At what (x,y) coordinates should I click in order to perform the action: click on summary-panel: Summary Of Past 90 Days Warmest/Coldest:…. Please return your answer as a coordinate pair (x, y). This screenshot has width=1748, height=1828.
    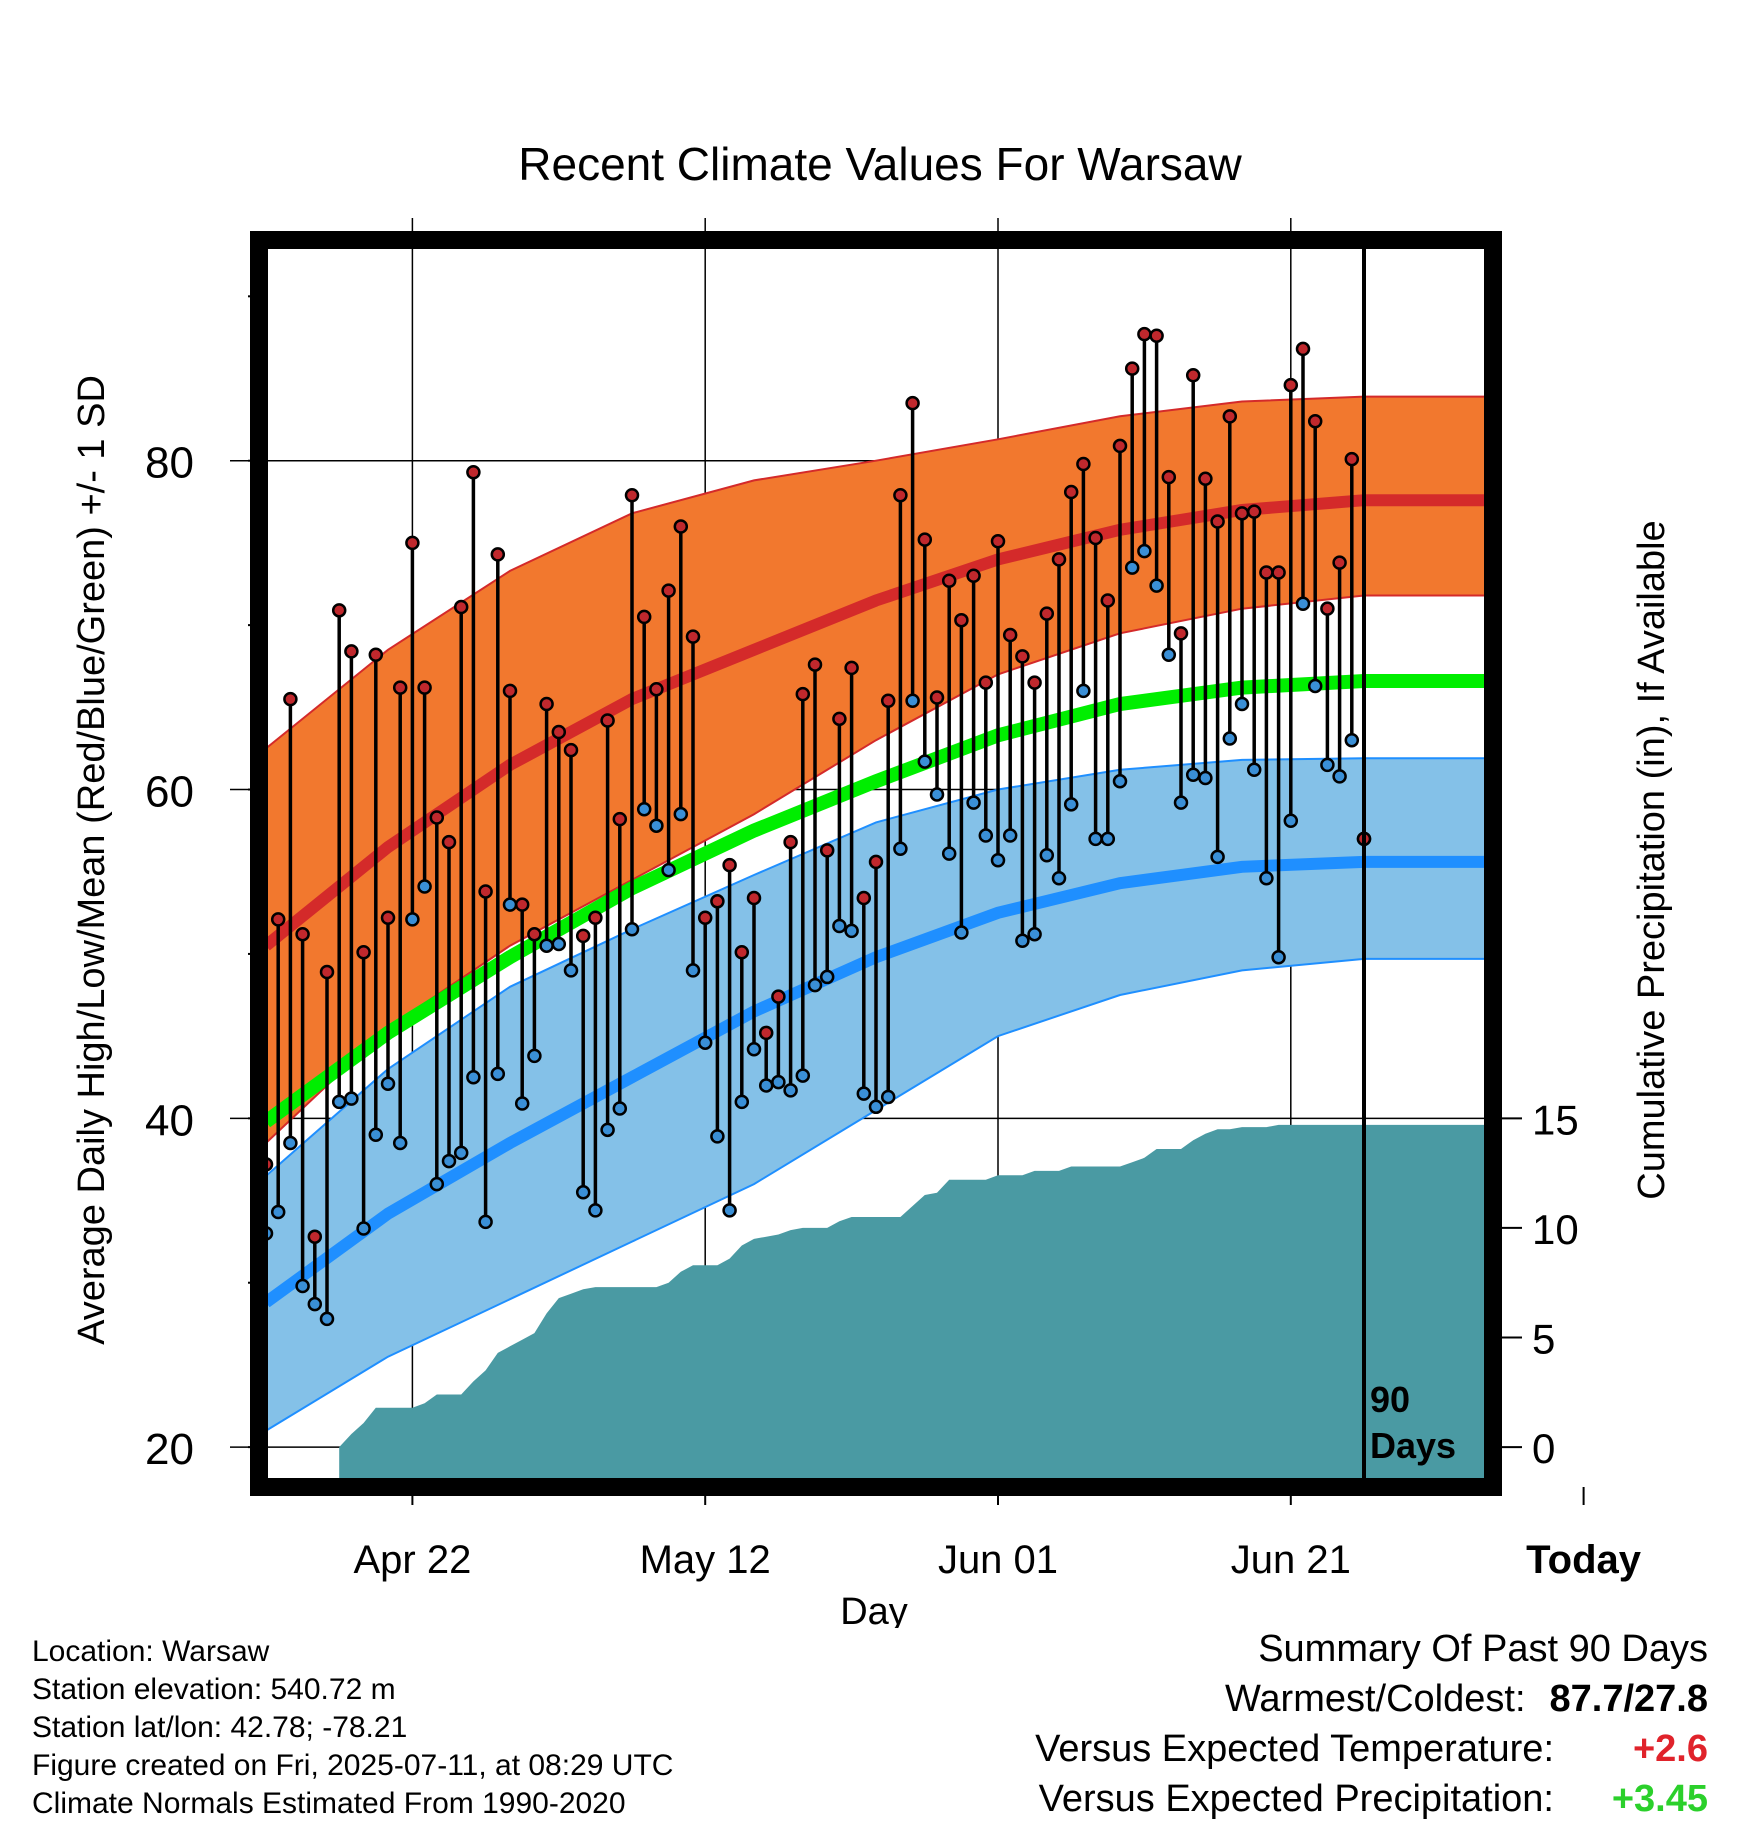
    Looking at the image, I should click on (1371, 1724).